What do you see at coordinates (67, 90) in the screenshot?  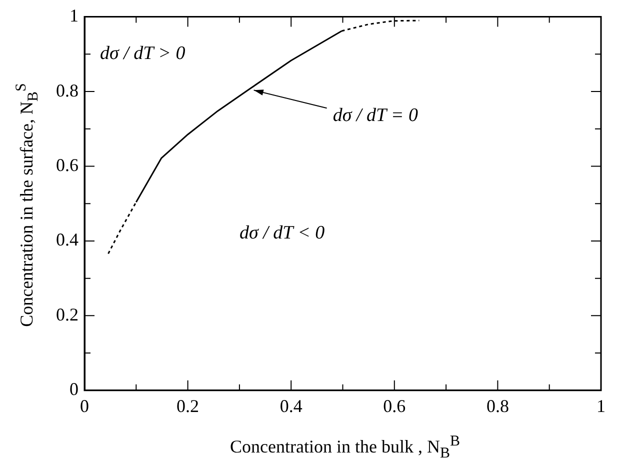 I see `y-tick-label: 0.8` at bounding box center [67, 90].